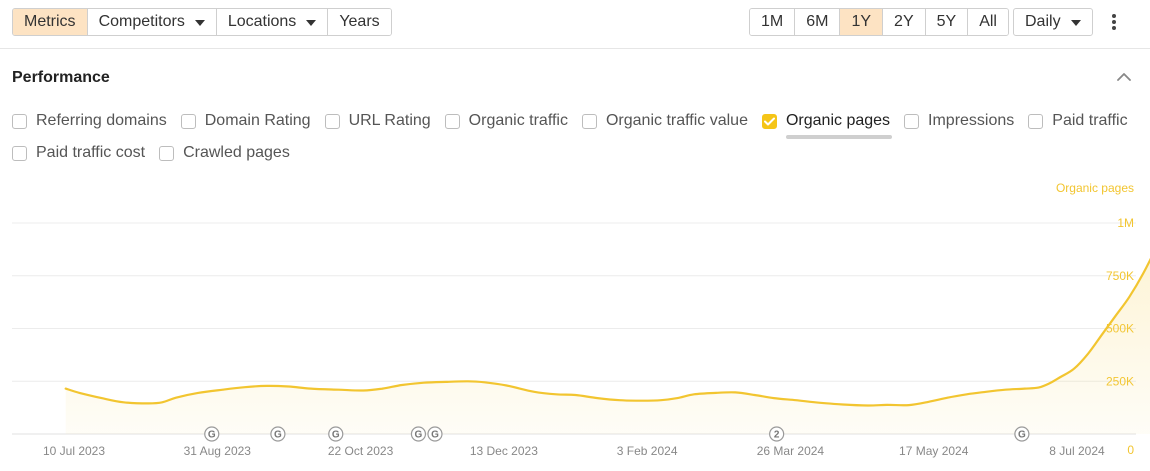 The height and width of the screenshot is (471, 1150). Describe the element at coordinates (257, 120) in the screenshot. I see `metric-label: Domain Rating` at that location.